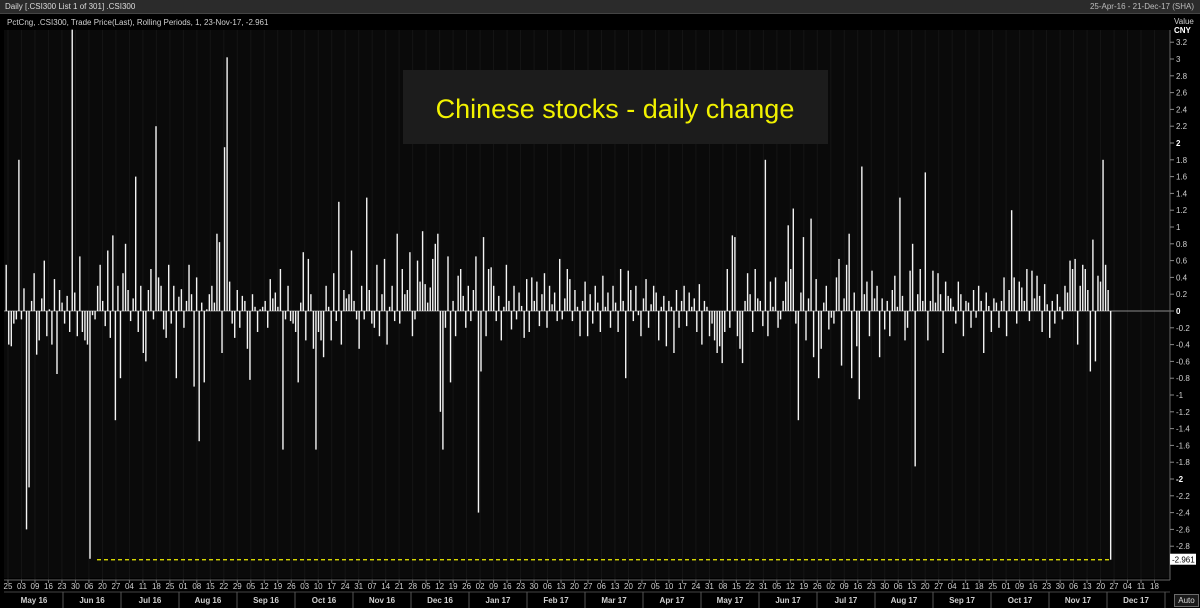  I want to click on y-tick-label: 1.4, so click(1182, 193).